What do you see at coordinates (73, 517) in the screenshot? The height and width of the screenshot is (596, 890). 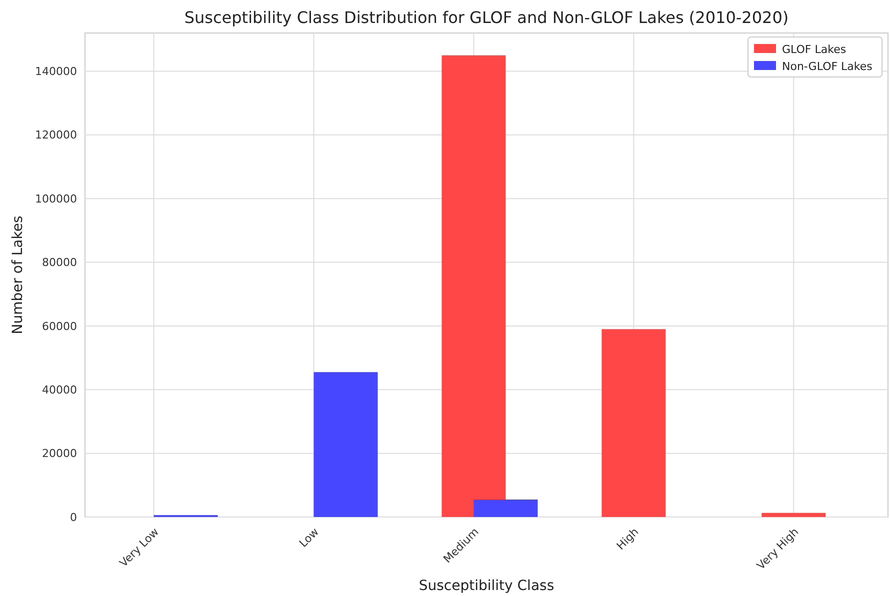 I see `y-tick-label: 0` at bounding box center [73, 517].